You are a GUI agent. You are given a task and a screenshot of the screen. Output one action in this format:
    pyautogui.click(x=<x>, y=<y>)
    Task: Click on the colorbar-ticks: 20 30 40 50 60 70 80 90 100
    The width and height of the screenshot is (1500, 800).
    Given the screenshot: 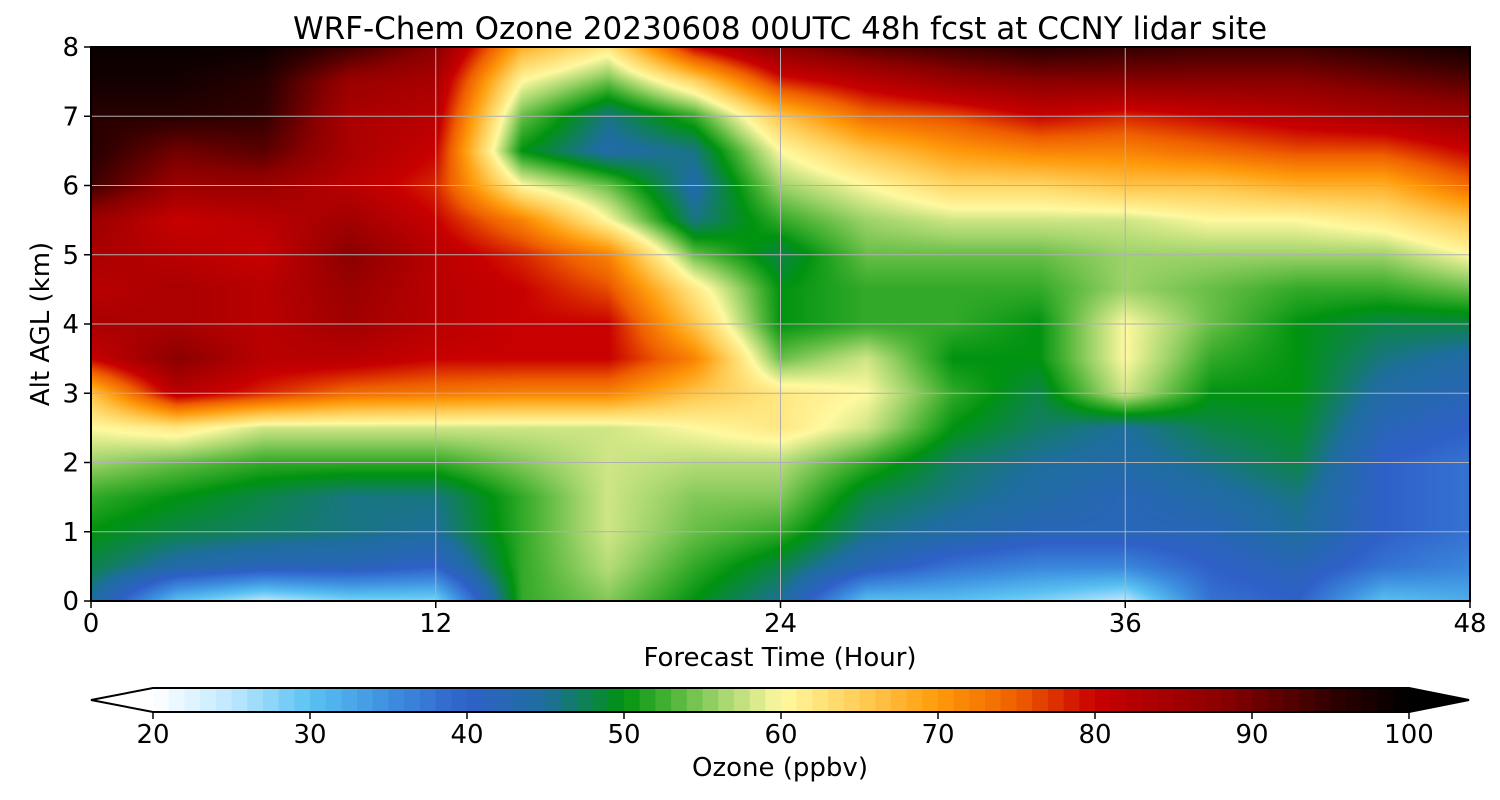 What is the action you would take?
    pyautogui.click(x=785, y=731)
    